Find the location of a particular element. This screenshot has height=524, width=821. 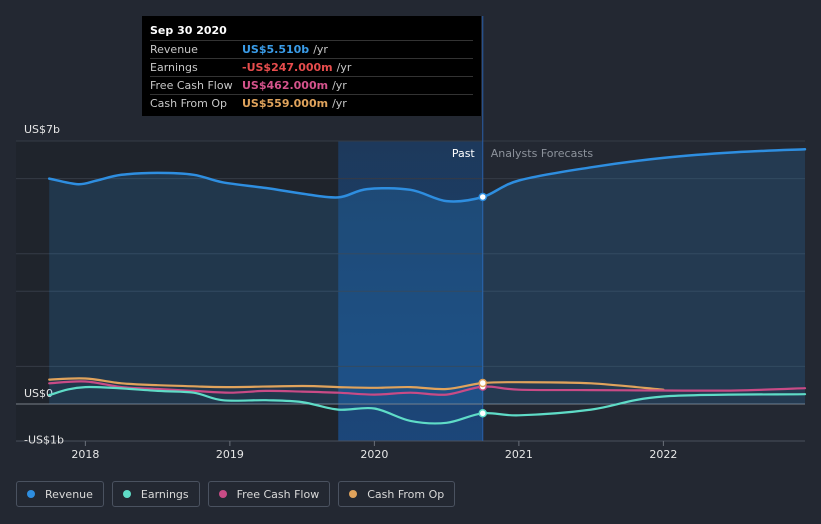

y-tick-label: US$7b is located at coordinates (42, 129).